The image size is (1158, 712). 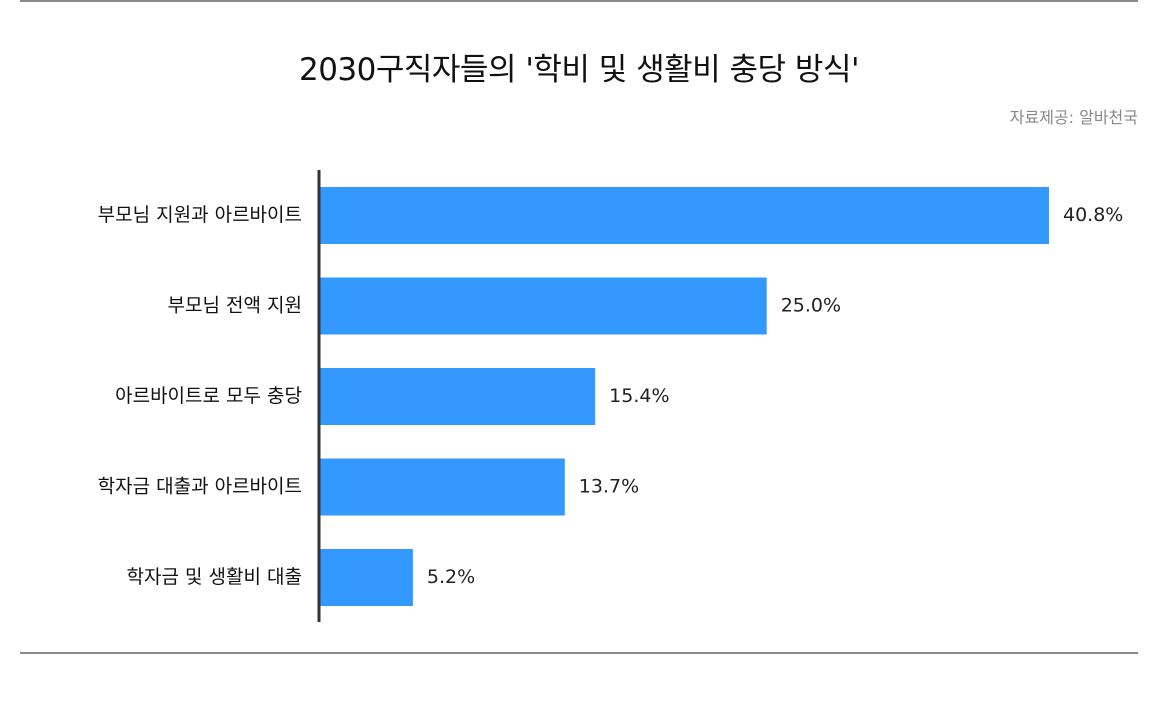 What do you see at coordinates (579, 653) in the screenshot?
I see `bottom-rule` at bounding box center [579, 653].